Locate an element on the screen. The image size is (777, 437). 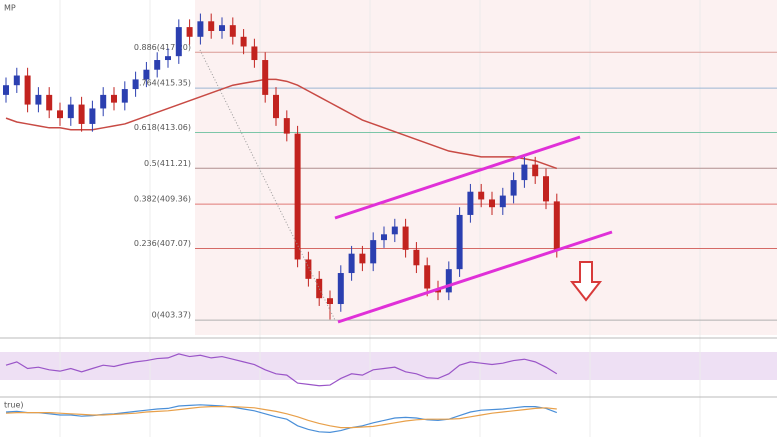
fib-label: 0.236(407.07) is located at coordinates (162, 243).